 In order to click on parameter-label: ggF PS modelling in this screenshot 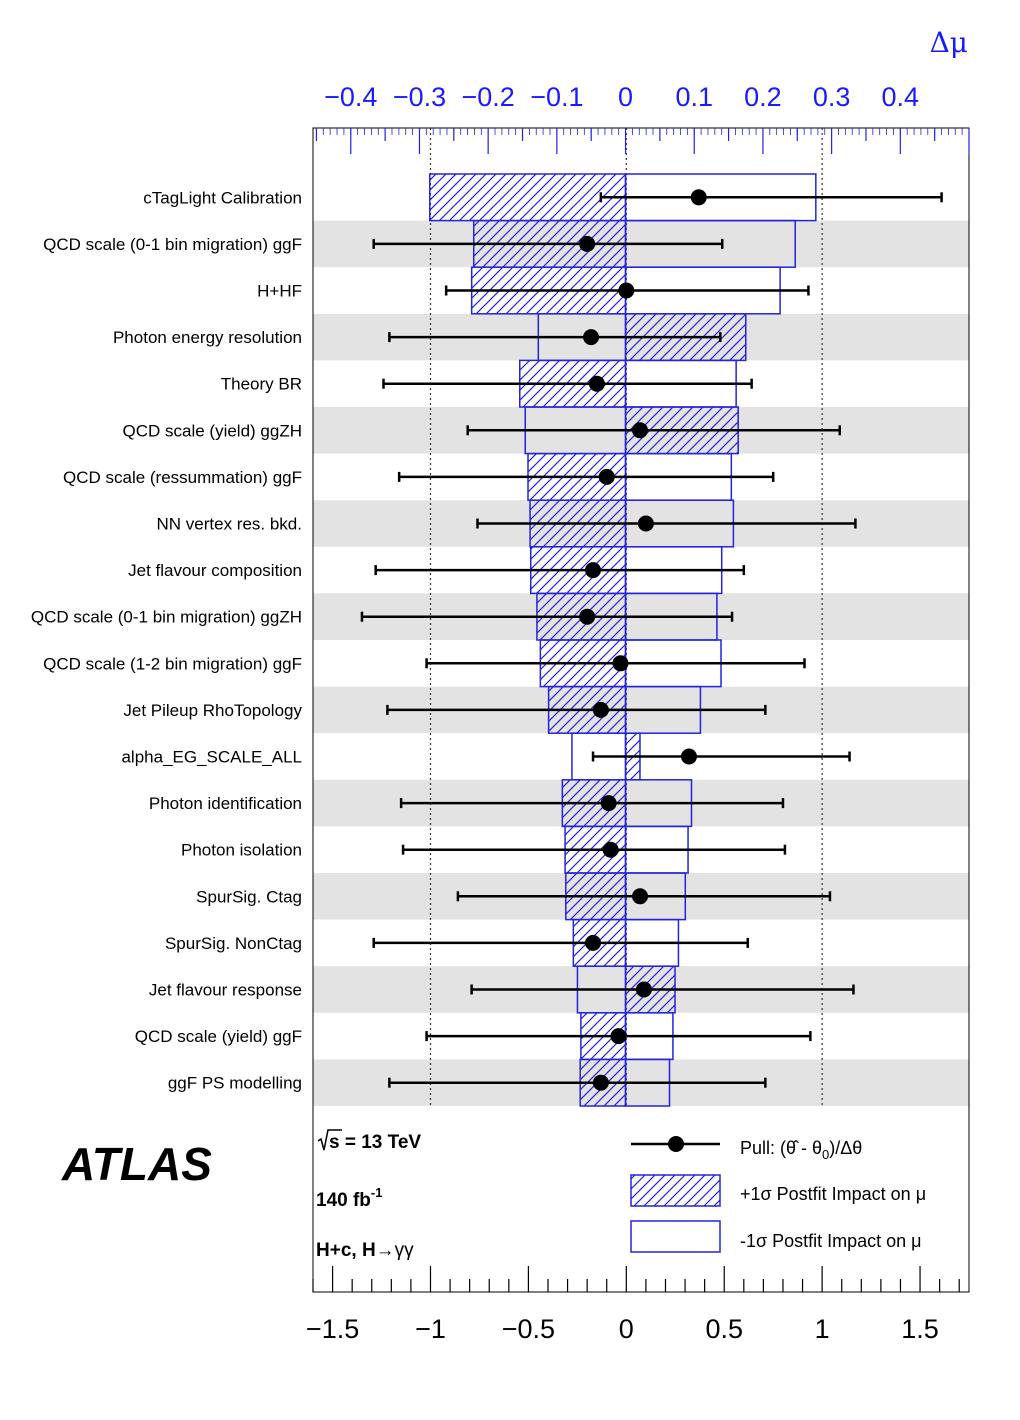, I will do `click(235, 1083)`.